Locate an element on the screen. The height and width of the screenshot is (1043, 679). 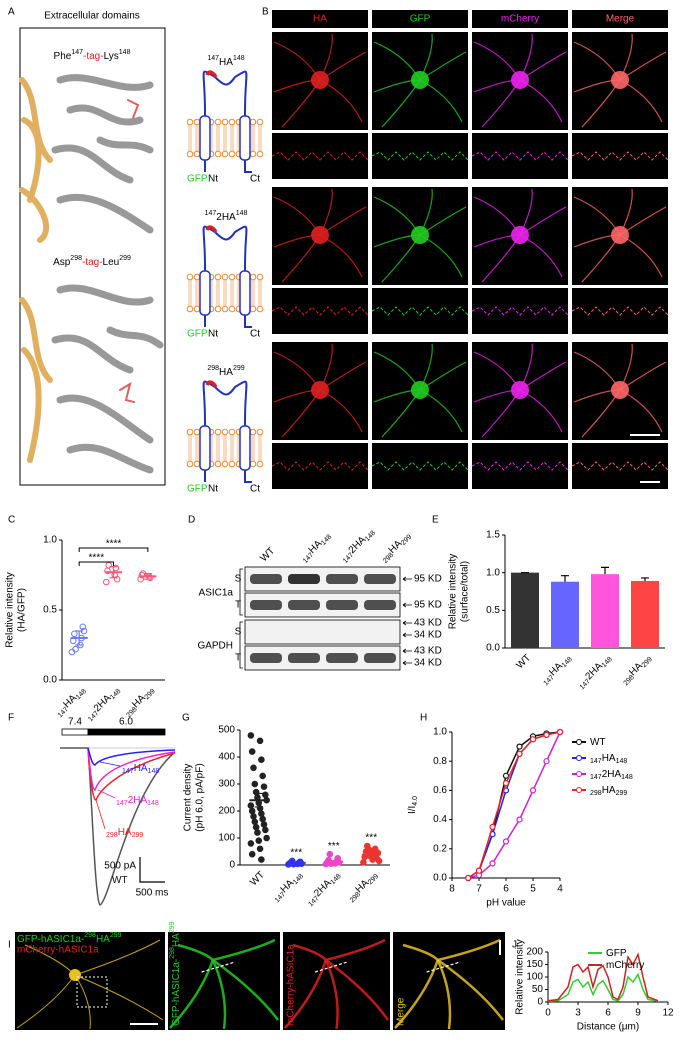
trace-label: WT is located at coordinates (120, 880).